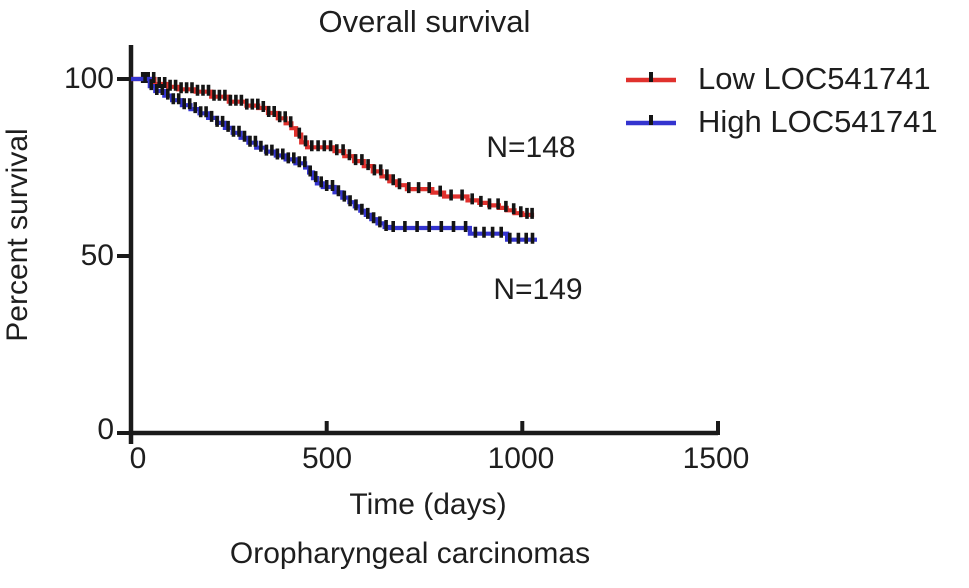 The image size is (969, 588). What do you see at coordinates (88, 78) in the screenshot?
I see `y-tick-label-100: 100` at bounding box center [88, 78].